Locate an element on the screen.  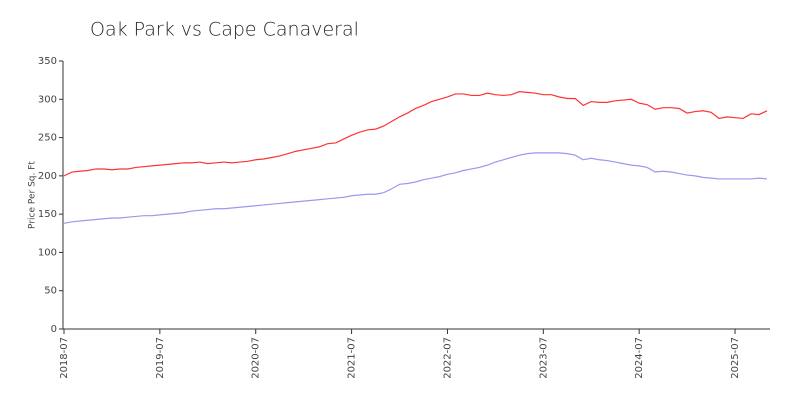
y-axis-label: Price Per Sq. Ft is located at coordinates (33, 195).